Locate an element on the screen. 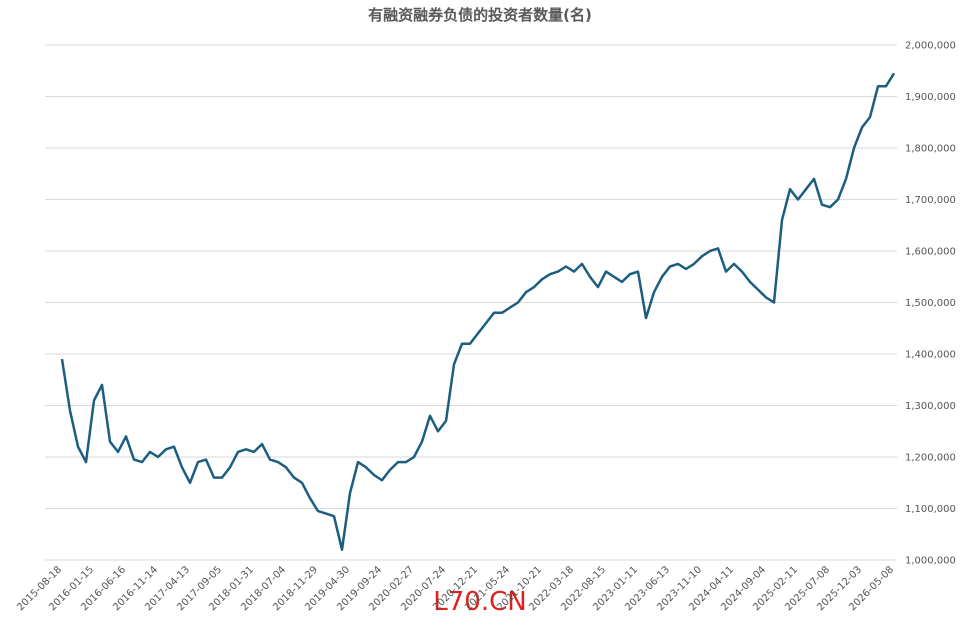 This screenshot has height=620, width=964. y-tick-label: 1,600,000 is located at coordinates (930, 252).